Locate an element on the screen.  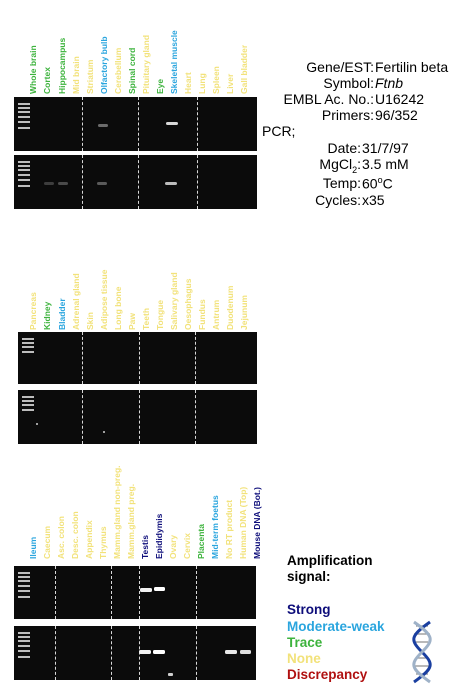
gene-value: Fertilin beta is located at coordinates (412, 67).